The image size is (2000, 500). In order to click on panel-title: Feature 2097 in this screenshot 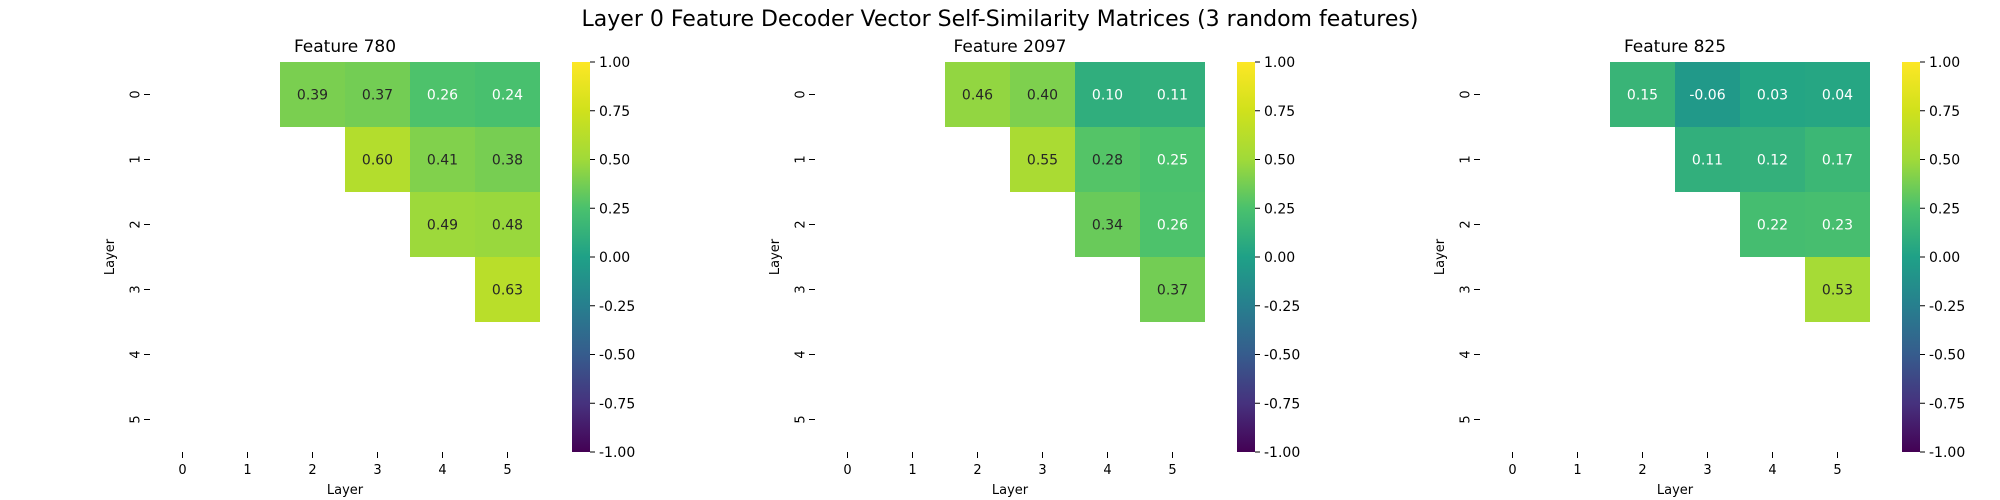, I will do `click(1010, 47)`.